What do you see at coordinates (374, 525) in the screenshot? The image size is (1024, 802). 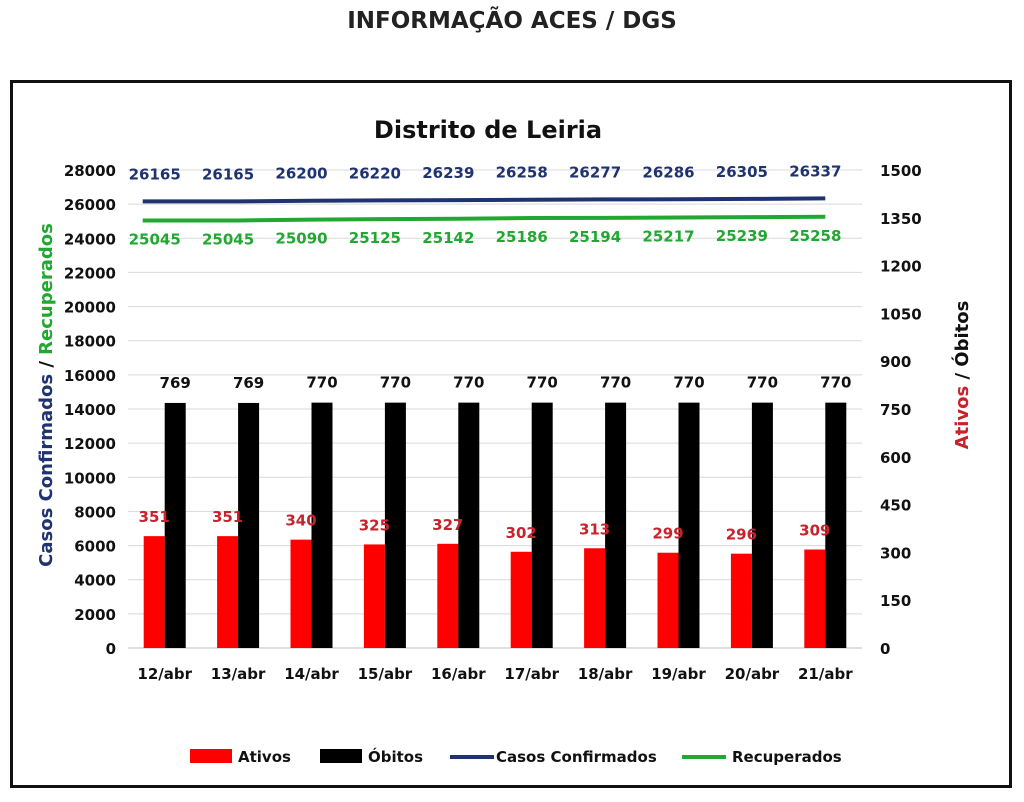 I see `data-label-ativos: 325` at bounding box center [374, 525].